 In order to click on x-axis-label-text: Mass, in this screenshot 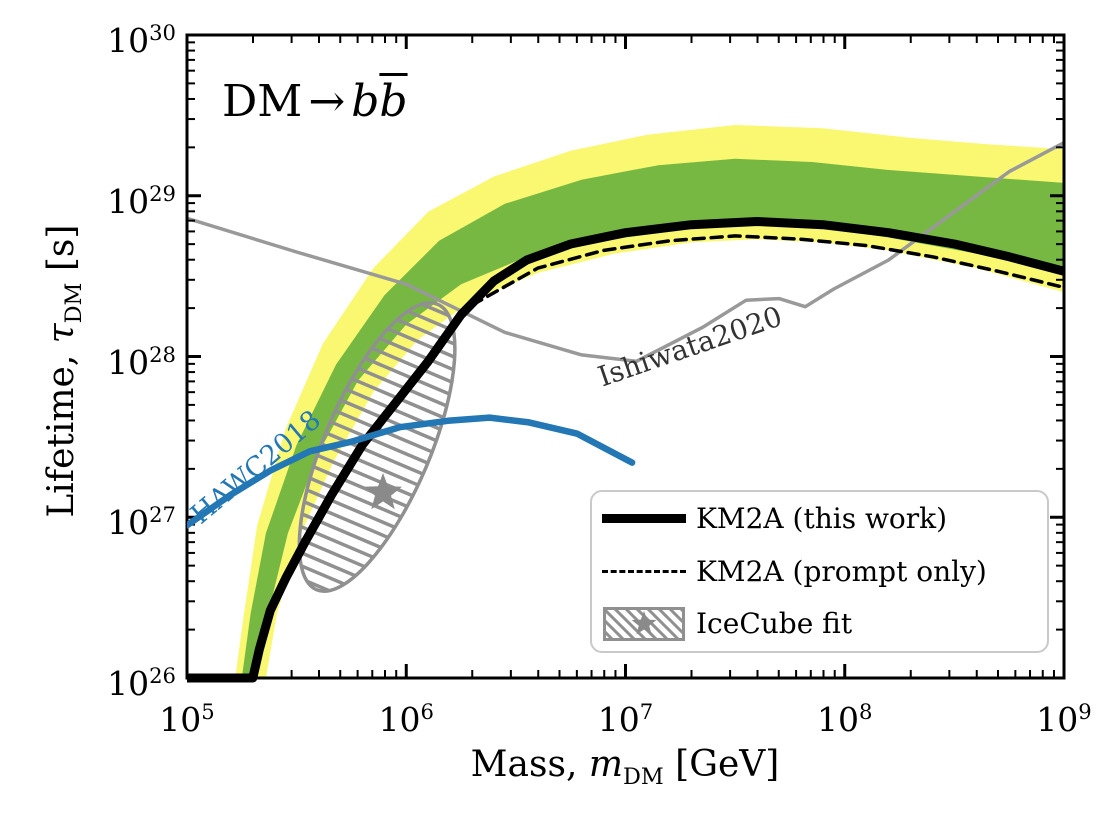, I will do `click(529, 764)`.